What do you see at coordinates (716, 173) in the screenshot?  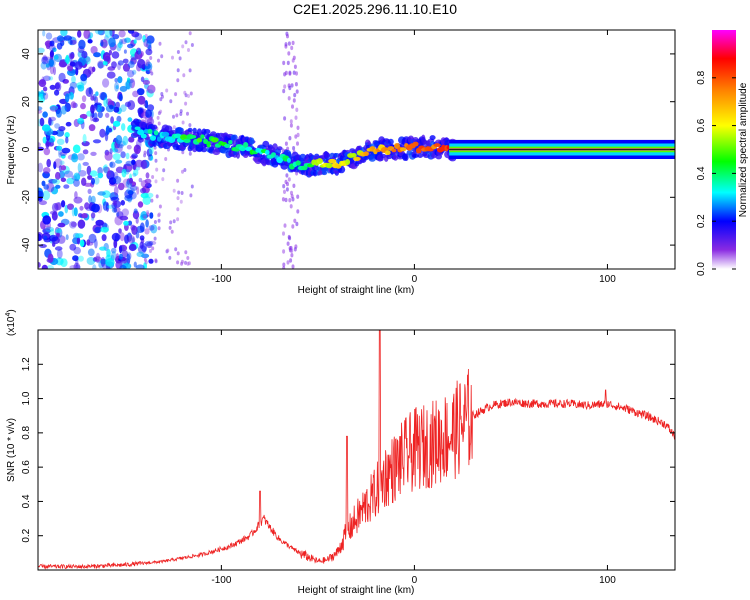 I see `colorbar-ticks: 0.0 0.2 0.4 0.6 0.8` at bounding box center [716, 173].